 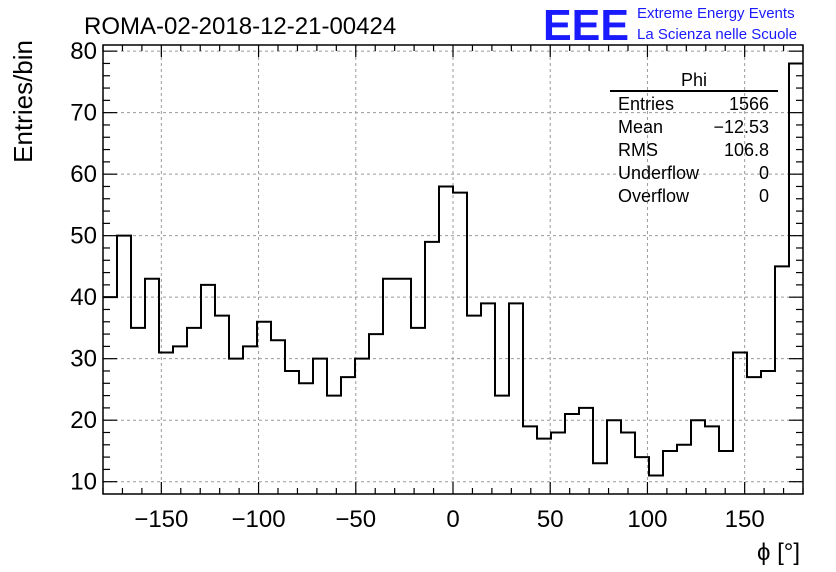 I want to click on stats-row-label: RMS, so click(x=638, y=150).